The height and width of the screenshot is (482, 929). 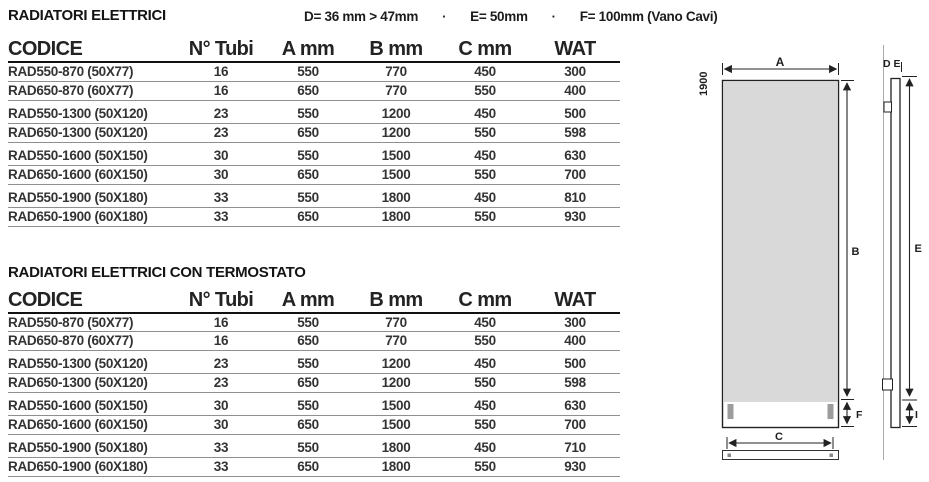 I want to click on dim-e-top-label: E, so click(x=897, y=64).